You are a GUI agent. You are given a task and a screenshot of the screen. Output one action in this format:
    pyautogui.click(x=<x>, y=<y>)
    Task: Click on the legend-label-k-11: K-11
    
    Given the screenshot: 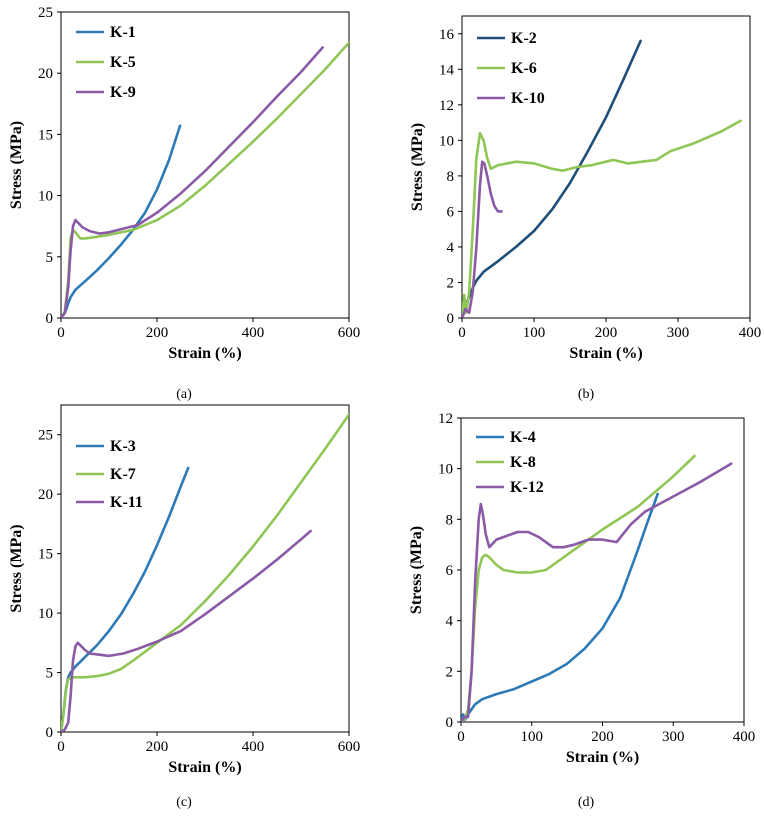 What is the action you would take?
    pyautogui.click(x=126, y=502)
    